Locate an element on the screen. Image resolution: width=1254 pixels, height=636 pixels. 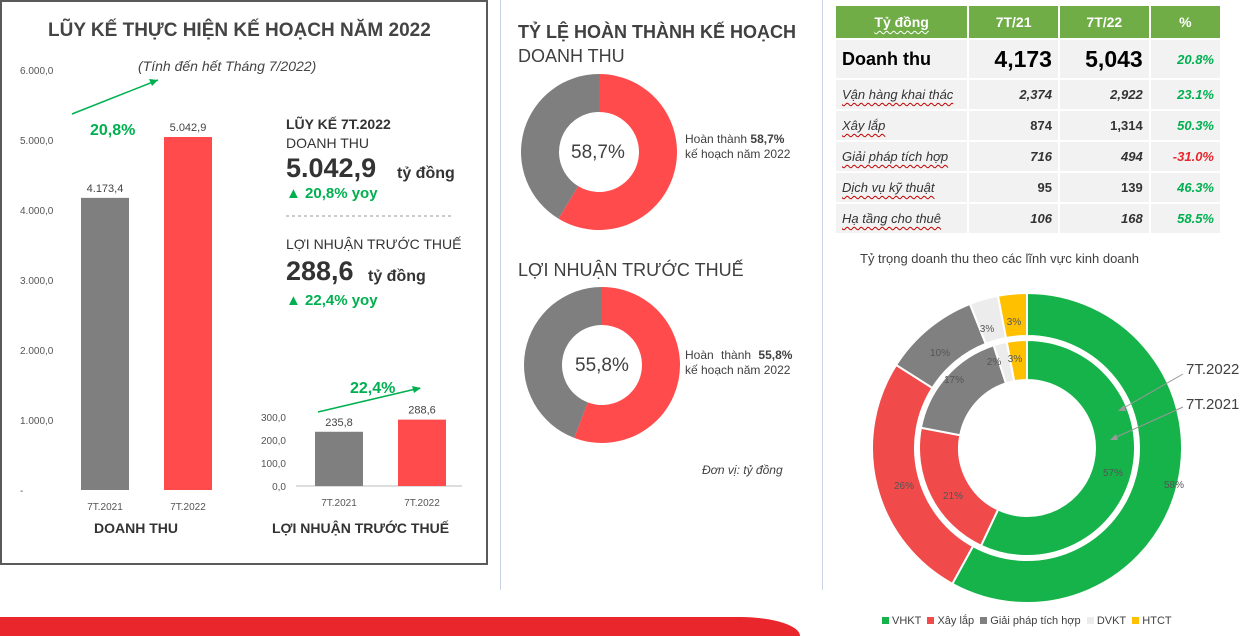
header-7t21: 7T/21 is located at coordinates (1013, 22).